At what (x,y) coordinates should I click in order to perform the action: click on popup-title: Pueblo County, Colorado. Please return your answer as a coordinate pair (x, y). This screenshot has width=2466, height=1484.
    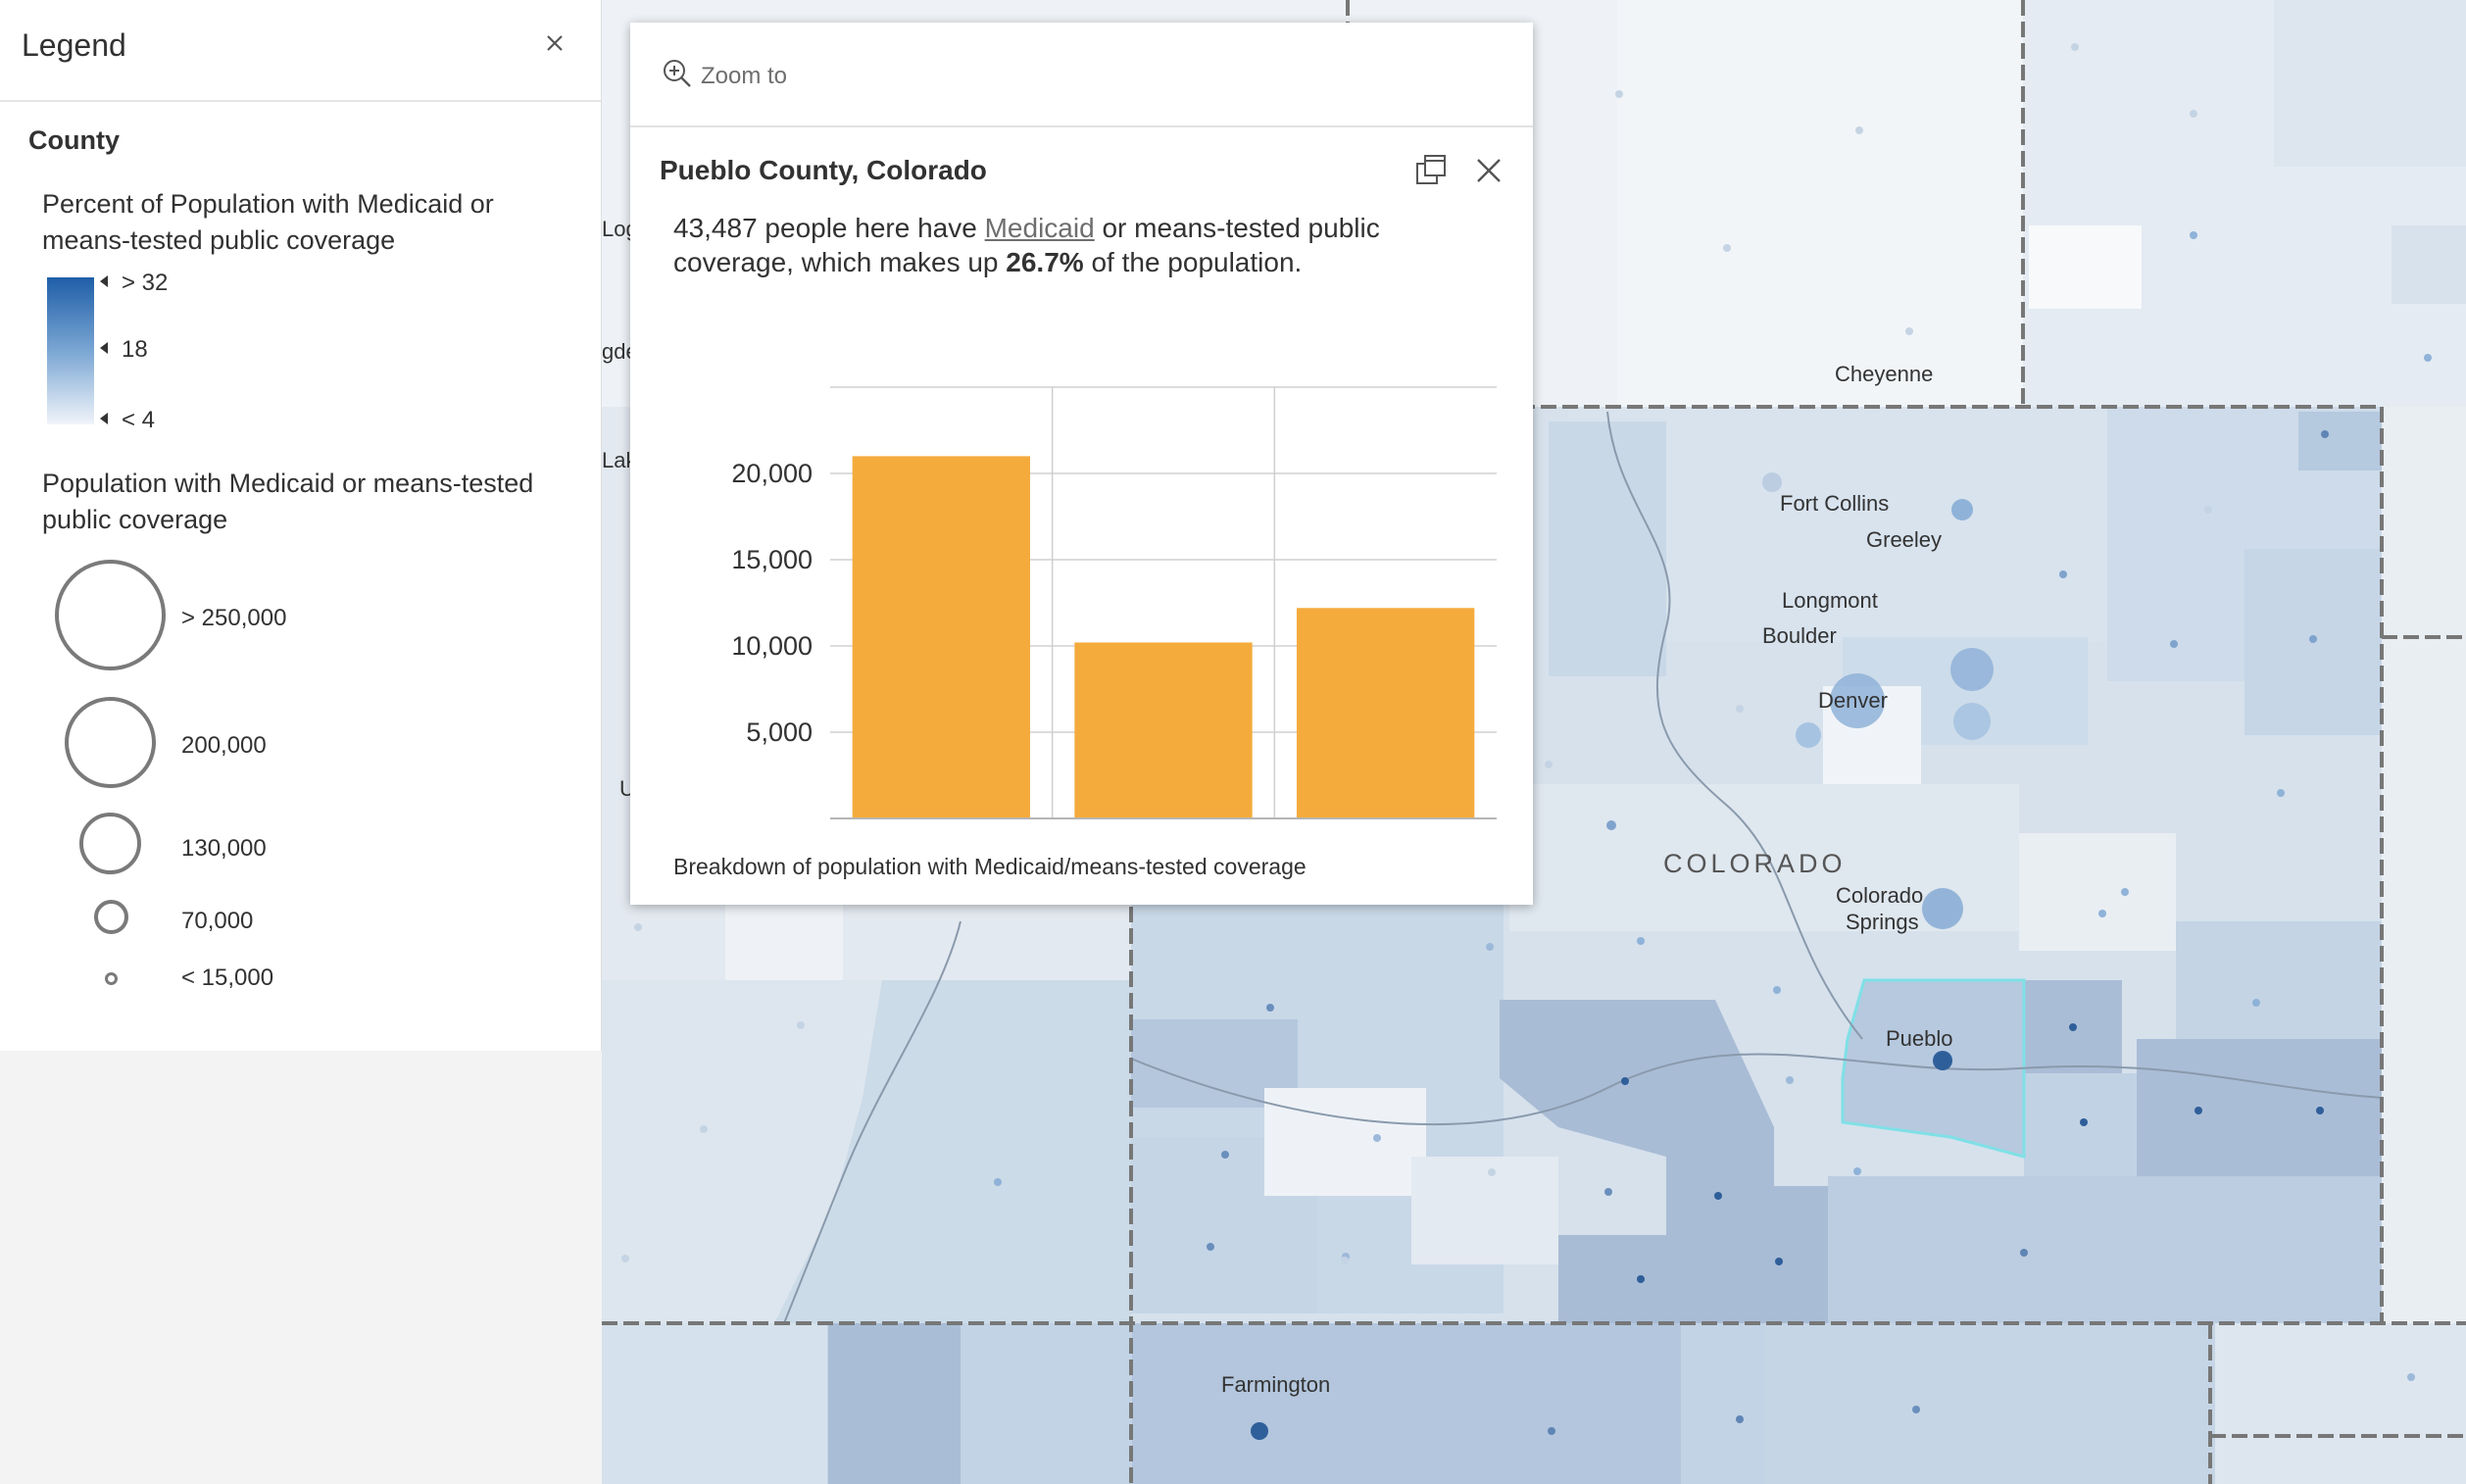
    Looking at the image, I should click on (823, 170).